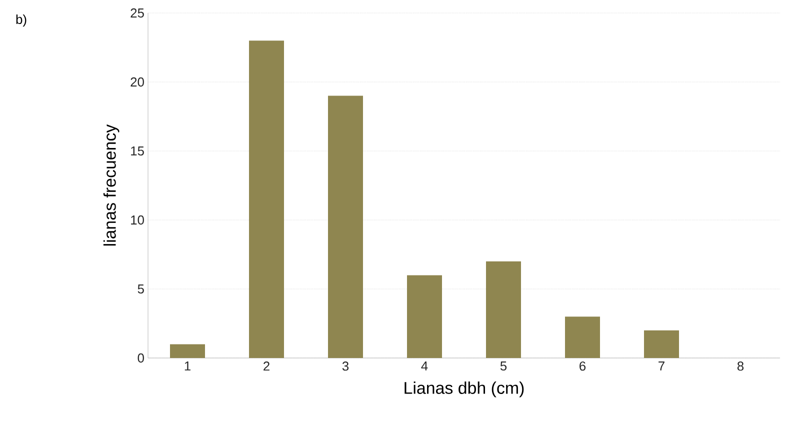 This screenshot has width=802, height=441. I want to click on y-tick-label: 25, so click(137, 13).